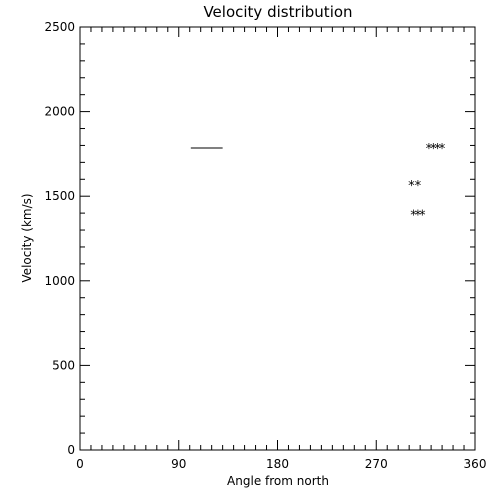 This screenshot has height=500, width=500. I want to click on x-tick-label: 0, so click(80, 464).